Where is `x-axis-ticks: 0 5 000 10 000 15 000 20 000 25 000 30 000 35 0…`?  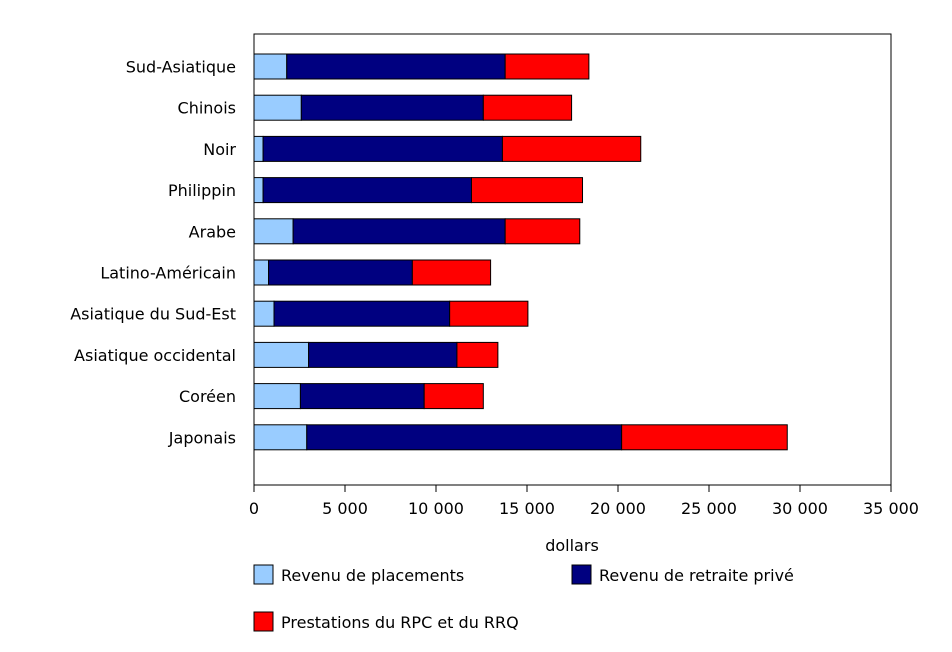
x-axis-ticks: 0 5 000 10 000 15 000 20 000 25 000 30 000 35 0… is located at coordinates (584, 501).